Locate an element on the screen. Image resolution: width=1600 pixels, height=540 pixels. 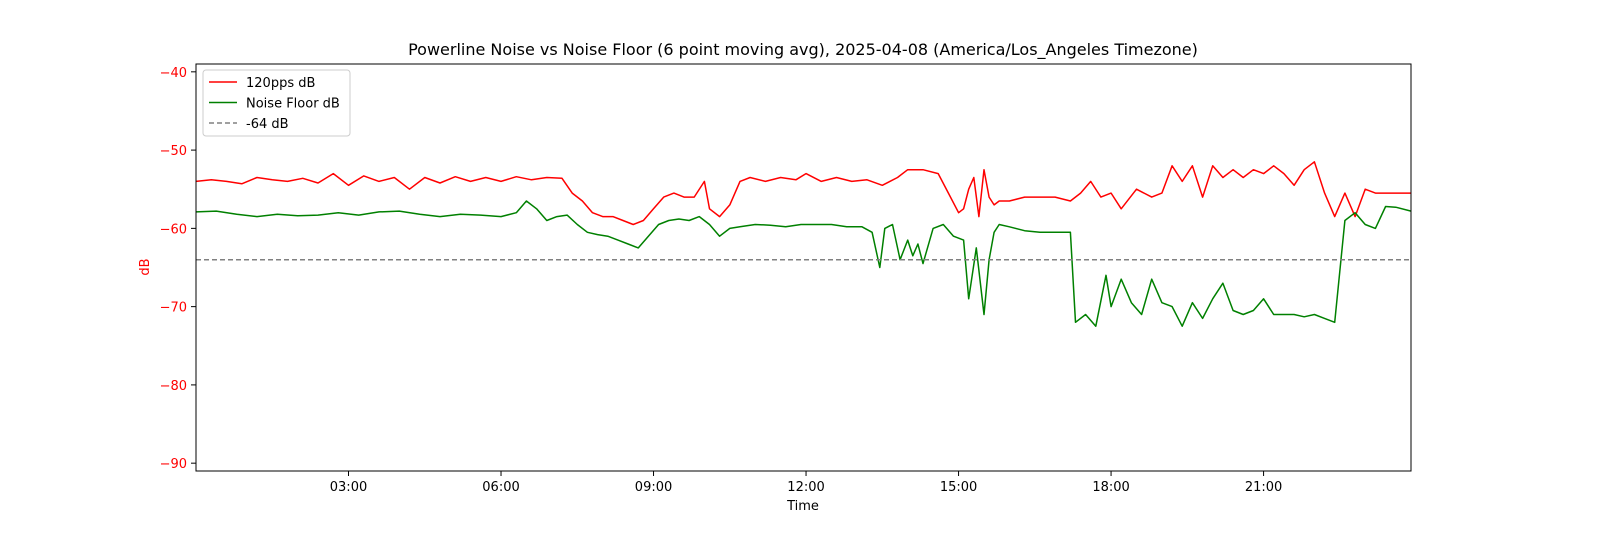
x-tick-label: 18:00 is located at coordinates (1110, 487).